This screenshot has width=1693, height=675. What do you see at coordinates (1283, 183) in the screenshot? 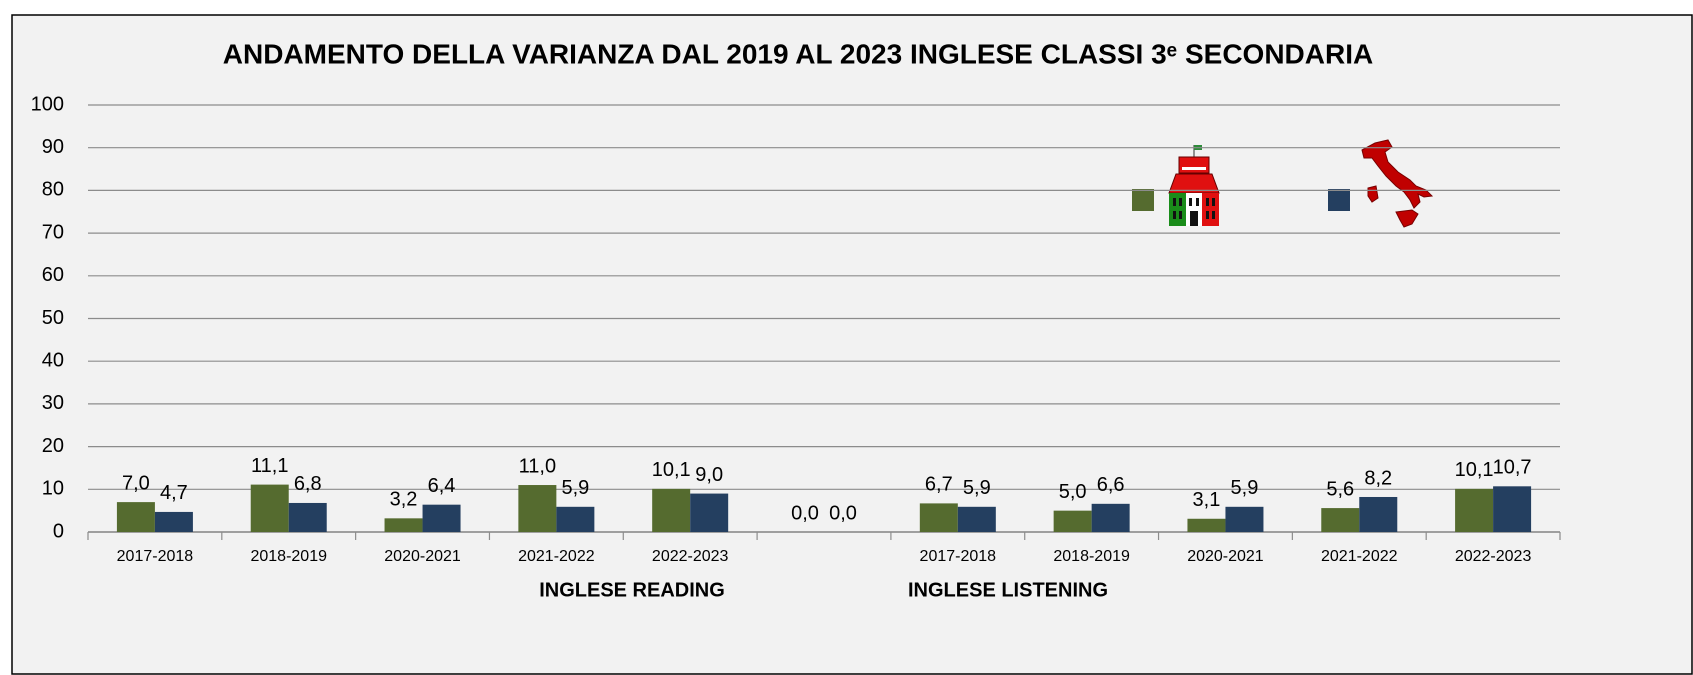
I see `legend` at bounding box center [1283, 183].